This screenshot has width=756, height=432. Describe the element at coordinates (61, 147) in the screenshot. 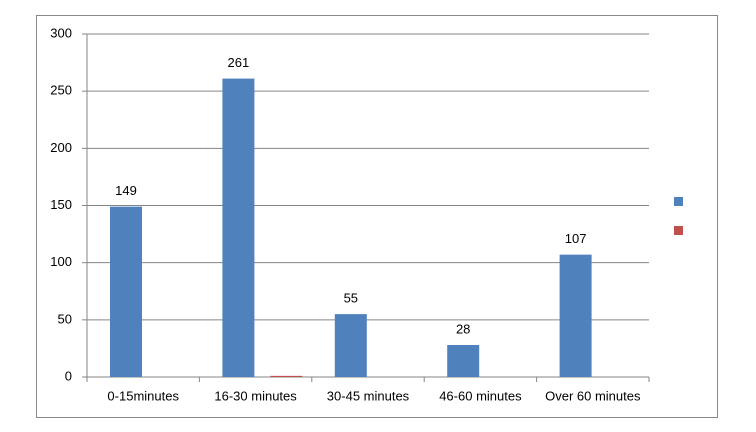

I see `y-tick-label: 200` at that location.